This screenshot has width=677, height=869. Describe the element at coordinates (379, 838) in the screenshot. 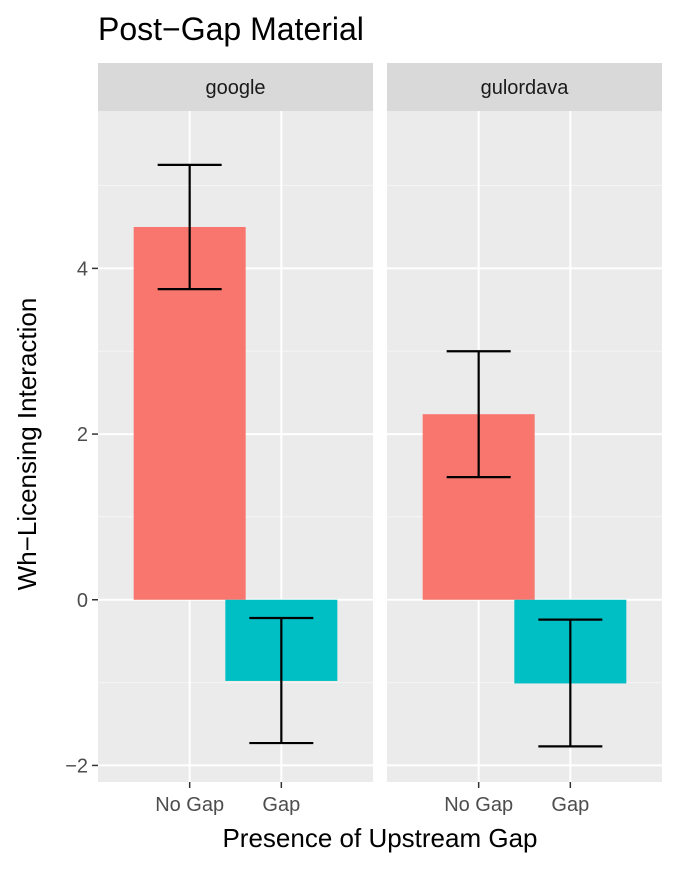

I see `x-axis-title: Presence of Upstream Gap` at that location.